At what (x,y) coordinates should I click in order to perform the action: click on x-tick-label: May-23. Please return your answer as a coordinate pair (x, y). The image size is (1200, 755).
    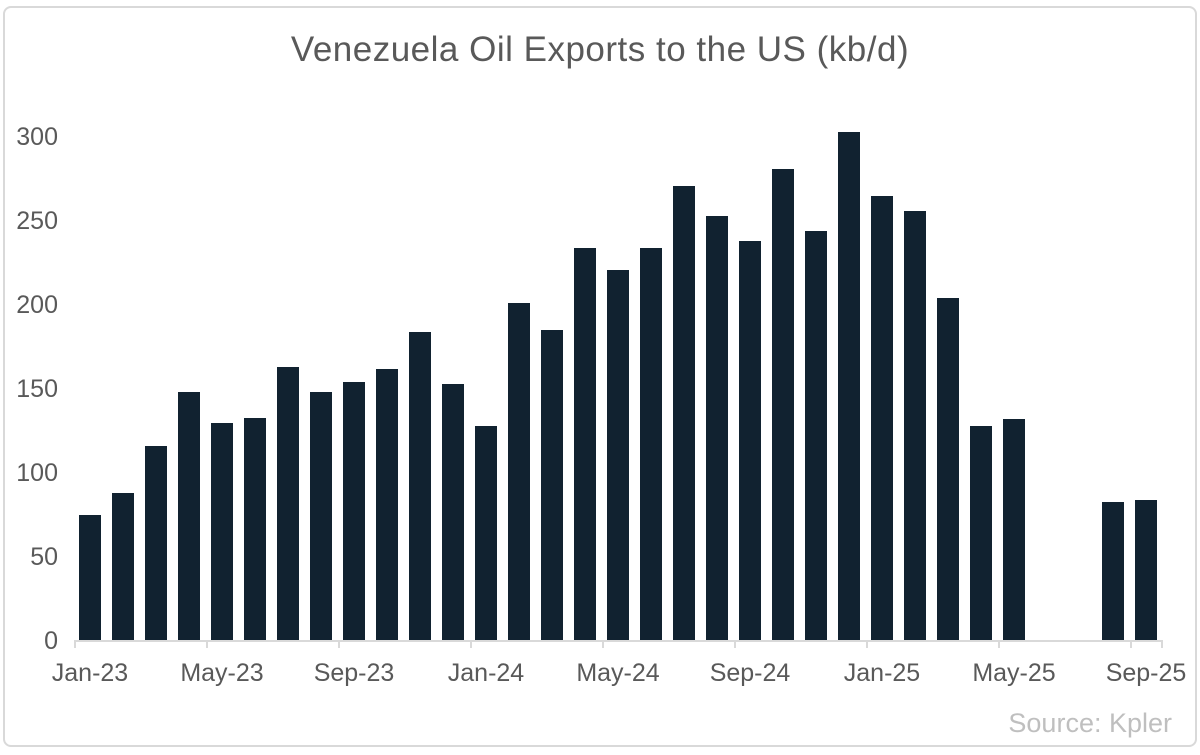
    Looking at the image, I should click on (222, 673).